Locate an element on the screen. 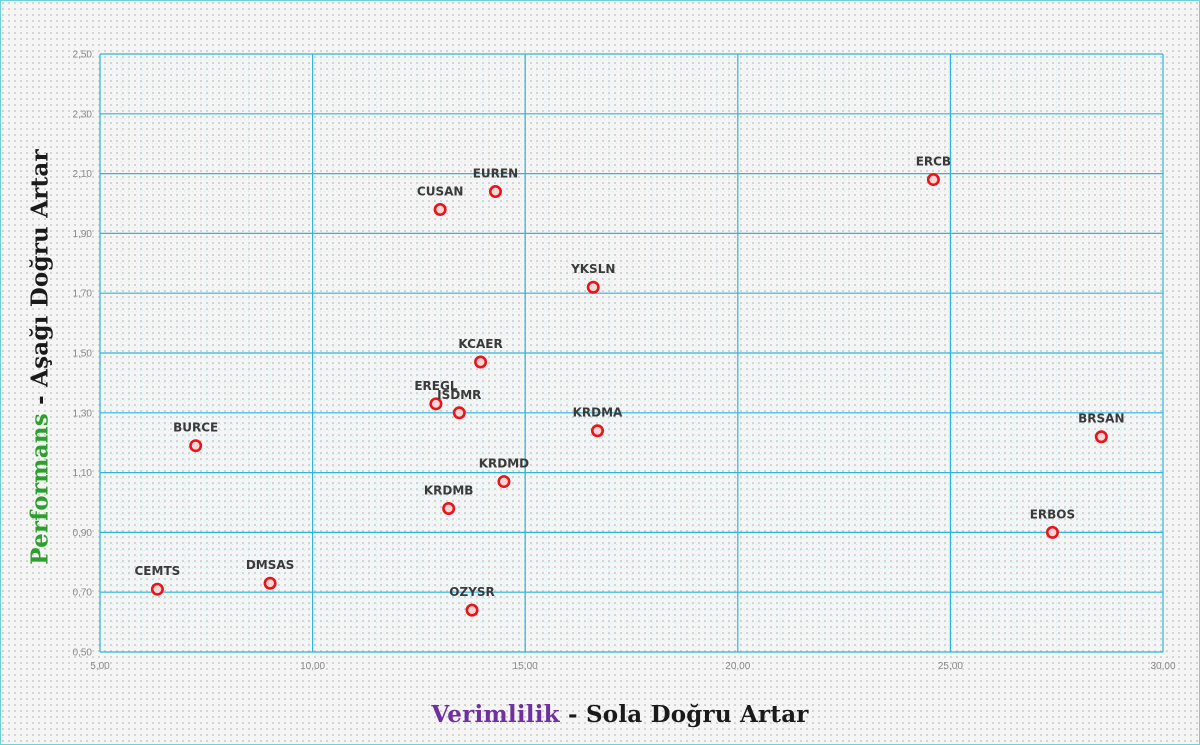 The image size is (1200, 745). x-axis-title: Verimlilik - Sola Doğru Artar is located at coordinates (600, 714).